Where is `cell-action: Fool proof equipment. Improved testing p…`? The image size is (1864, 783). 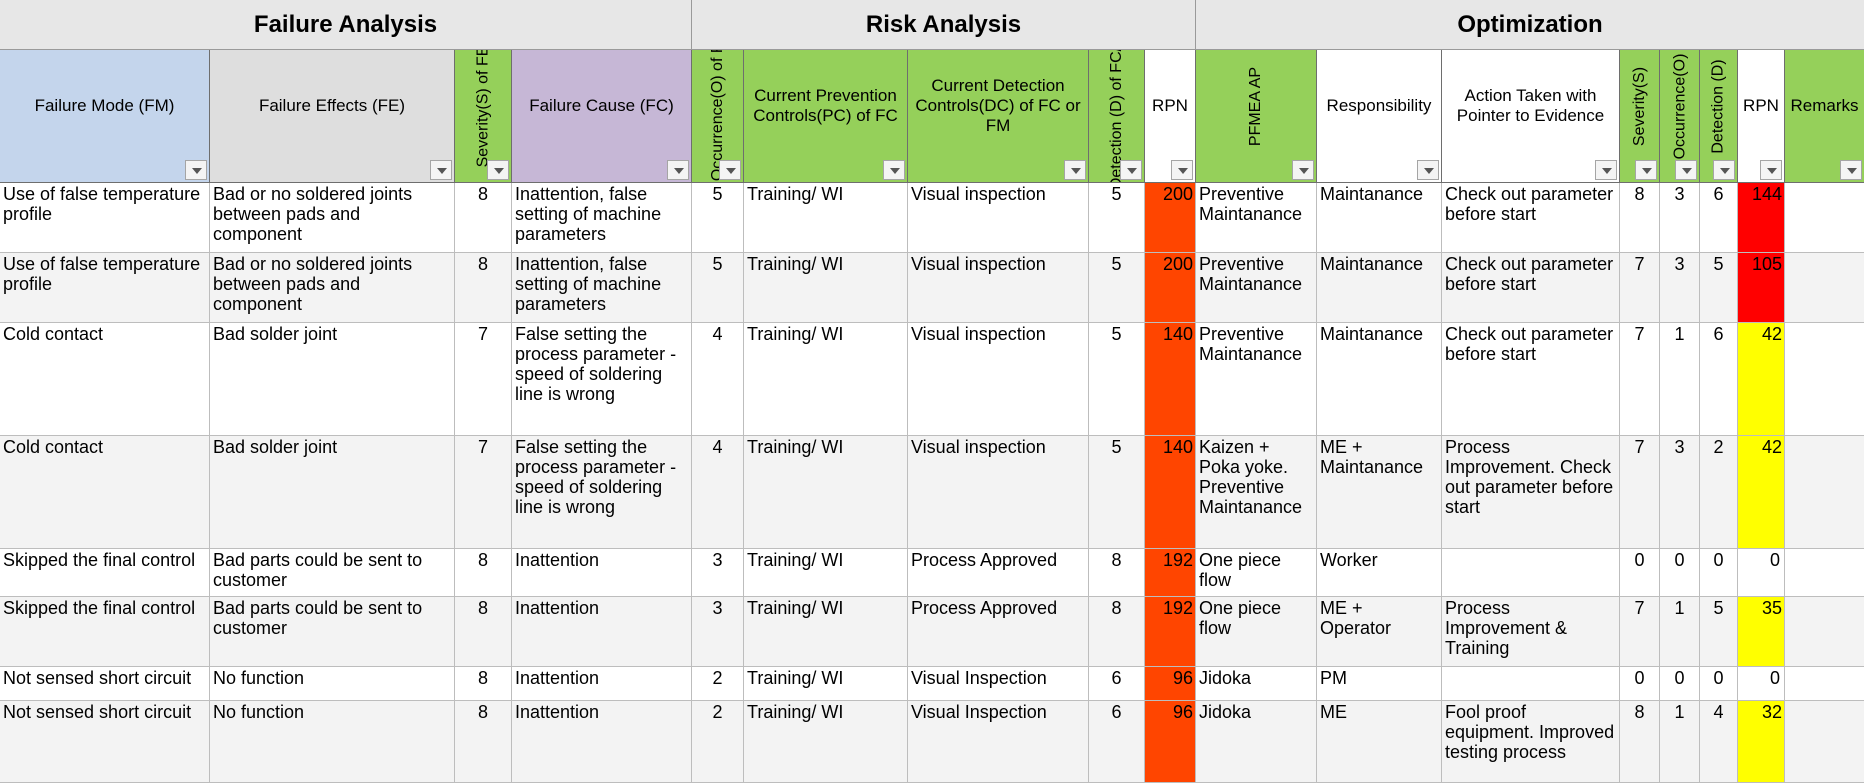
cell-action: Fool proof equipment. Improved testing p… is located at coordinates (1531, 742).